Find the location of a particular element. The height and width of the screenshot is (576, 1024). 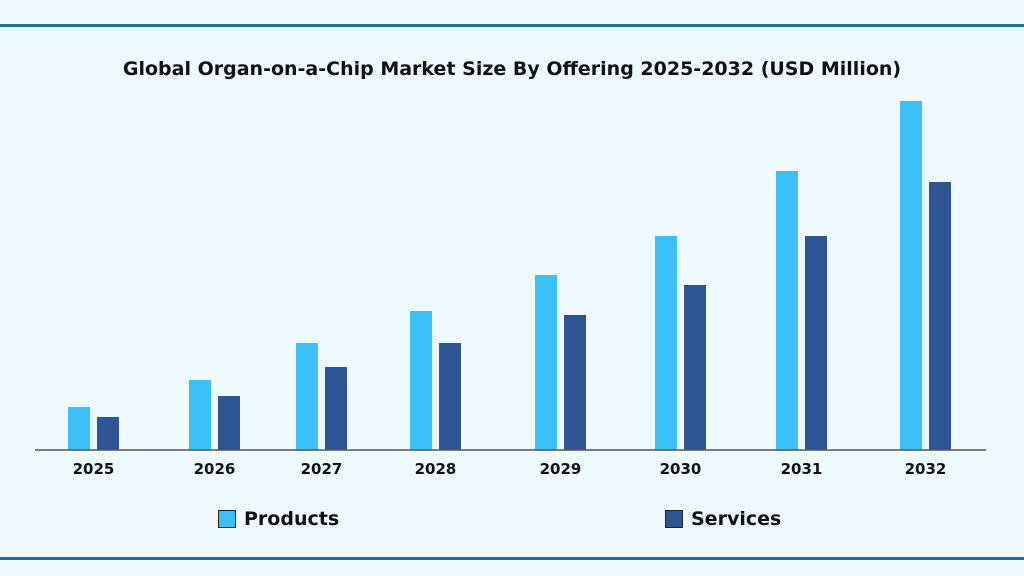

bar-services-2032 is located at coordinates (940, 316).